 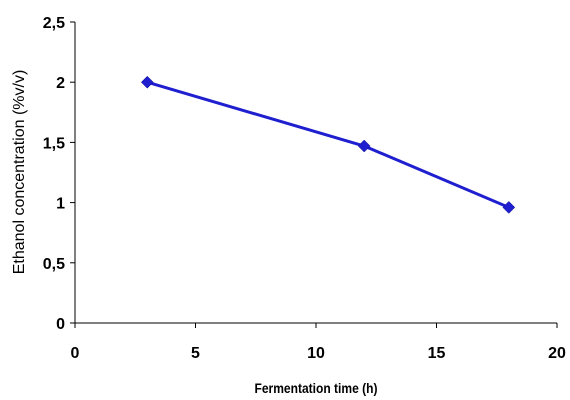 I want to click on y-ticks: 0 0,5 1 1,5 2 2,5, so click(x=59, y=174).